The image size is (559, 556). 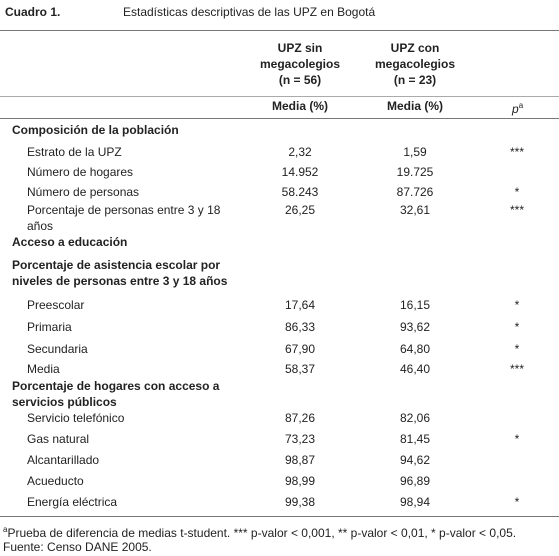 I want to click on cell-value: 98,94, so click(x=415, y=502).